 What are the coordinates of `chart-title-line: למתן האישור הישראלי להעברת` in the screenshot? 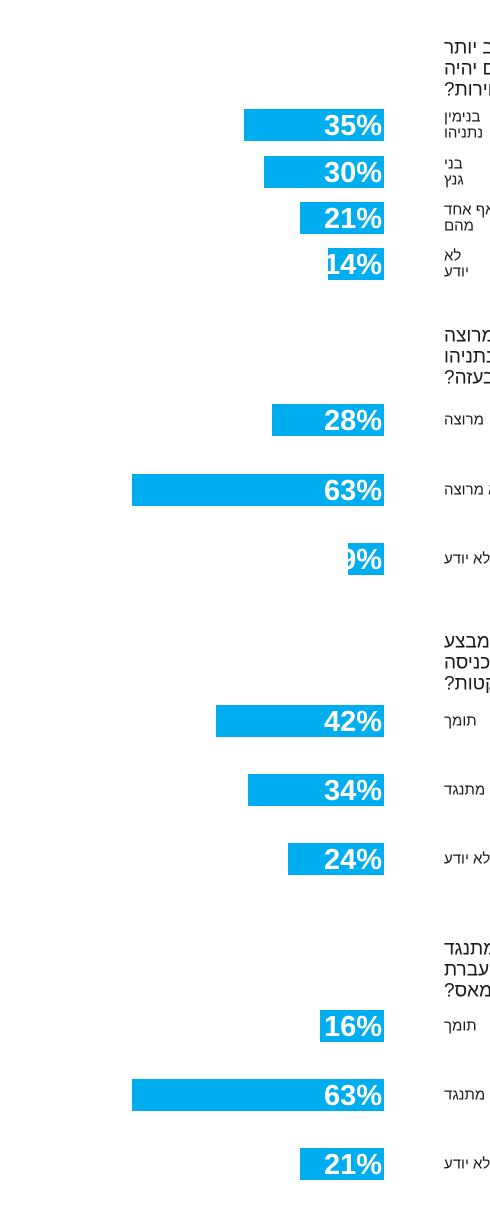 It's located at (467, 970).